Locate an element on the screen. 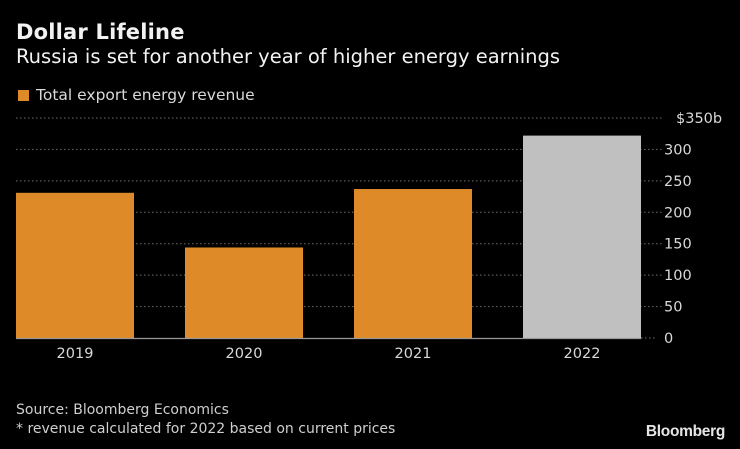 Image resolution: width=740 pixels, height=449 pixels. chart-title: Dollar Lifeline is located at coordinates (100, 32).